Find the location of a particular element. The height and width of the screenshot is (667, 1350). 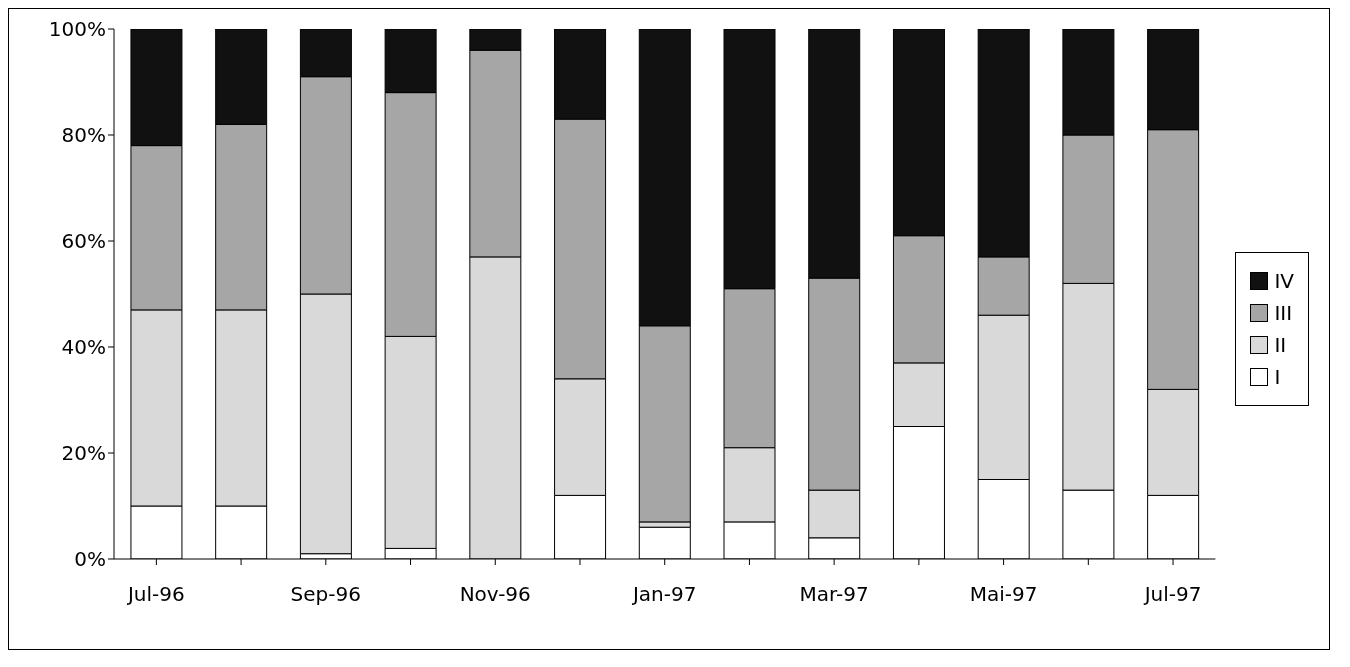

legend-label: I is located at coordinates (1277, 377).